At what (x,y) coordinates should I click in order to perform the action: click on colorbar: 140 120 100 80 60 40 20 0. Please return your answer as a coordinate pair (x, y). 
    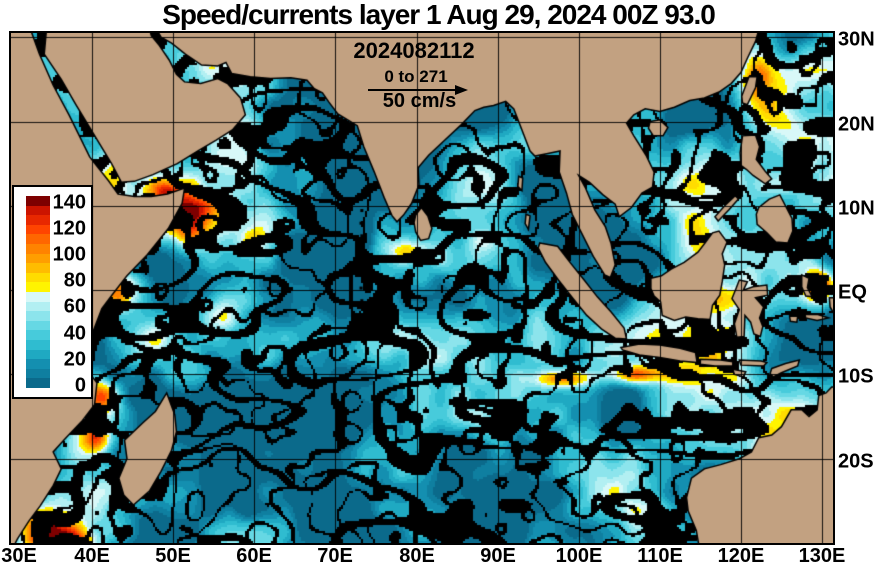
    Looking at the image, I should click on (52, 292).